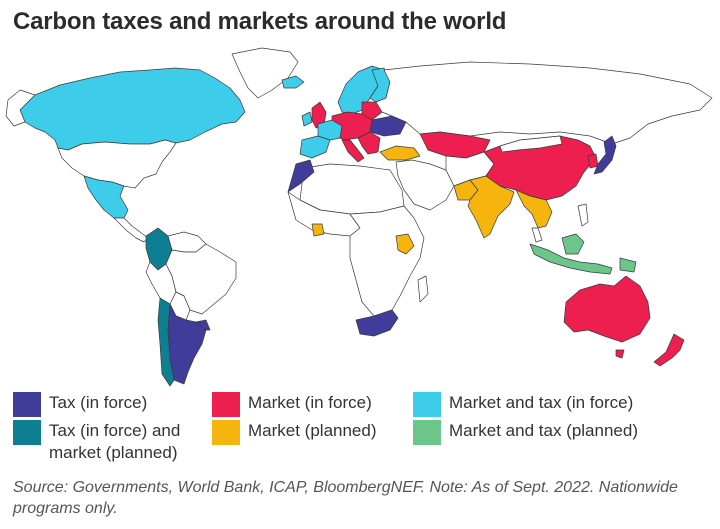 Image resolution: width=720 pixels, height=529 pixels. What do you see at coordinates (310, 402) in the screenshot?
I see `legend-label: Market (in force)` at bounding box center [310, 402].